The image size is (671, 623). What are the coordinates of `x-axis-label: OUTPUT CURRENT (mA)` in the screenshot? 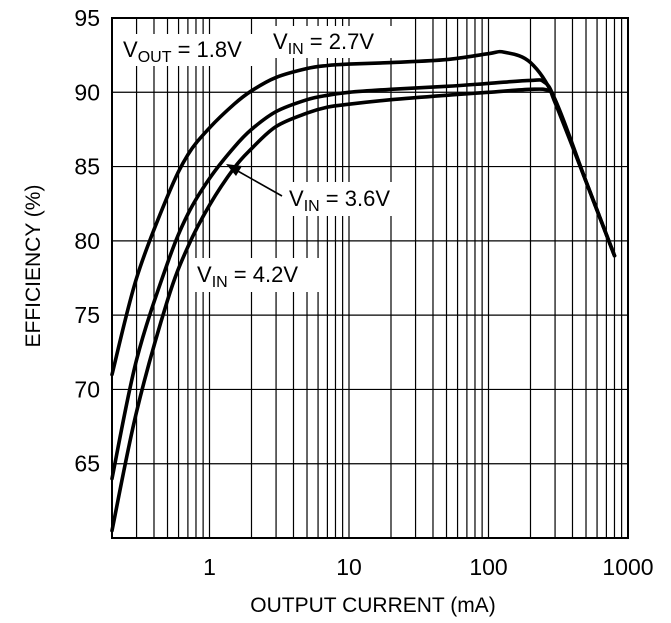 It's located at (372, 605).